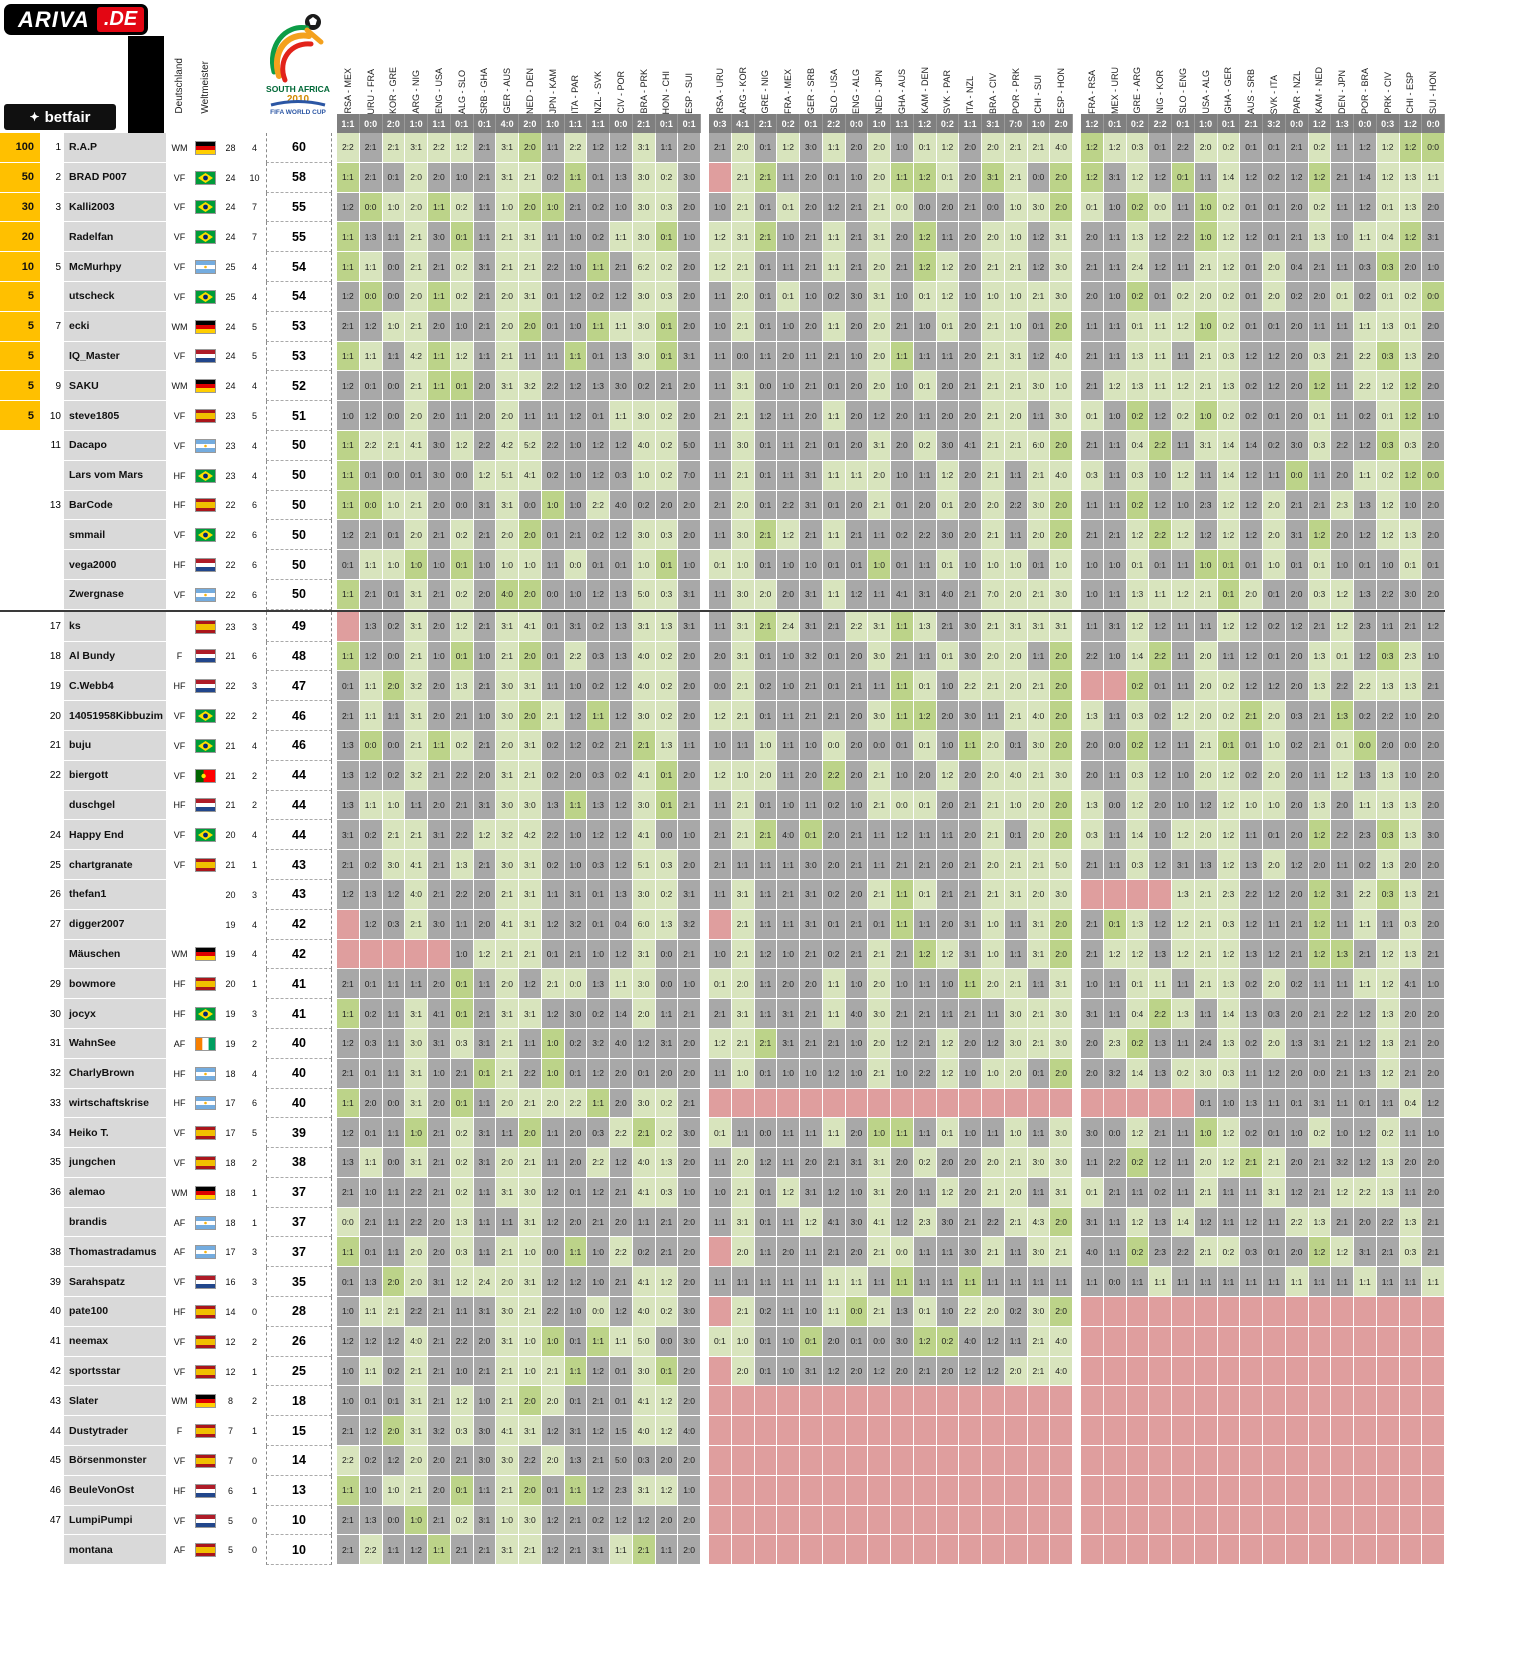  What do you see at coordinates (299, 1550) in the screenshot?
I see `total-score: 10` at bounding box center [299, 1550].